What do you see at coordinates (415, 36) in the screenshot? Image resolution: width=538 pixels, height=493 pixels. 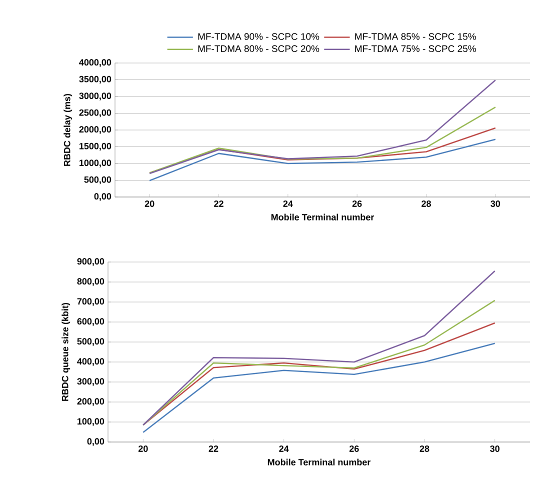 I see `legend-label: MF-TDMA 85% - SCPC 15%` at bounding box center [415, 36].